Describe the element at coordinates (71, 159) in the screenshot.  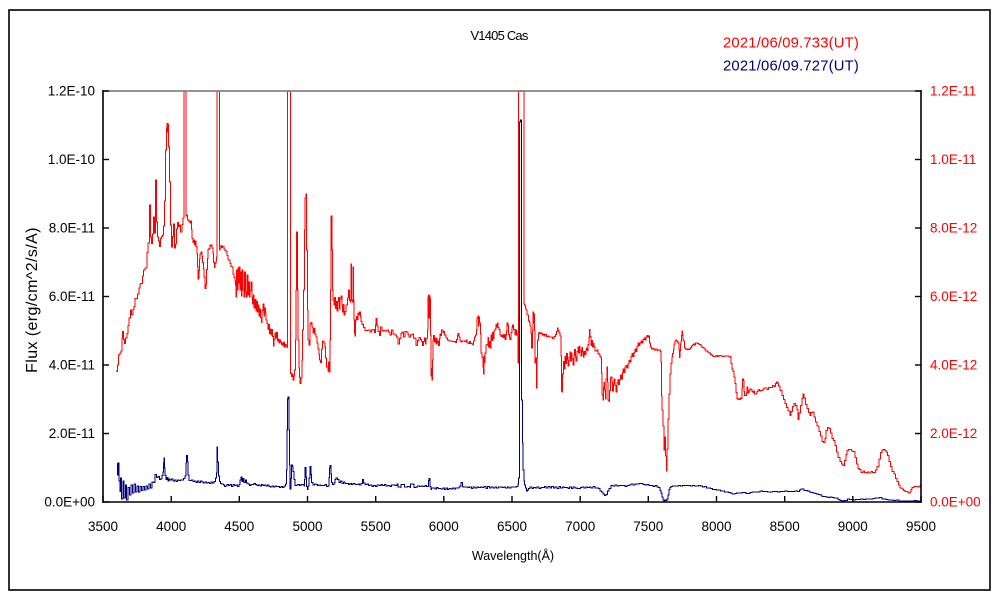
I see `svg-text: 1.0E-10` at that location.